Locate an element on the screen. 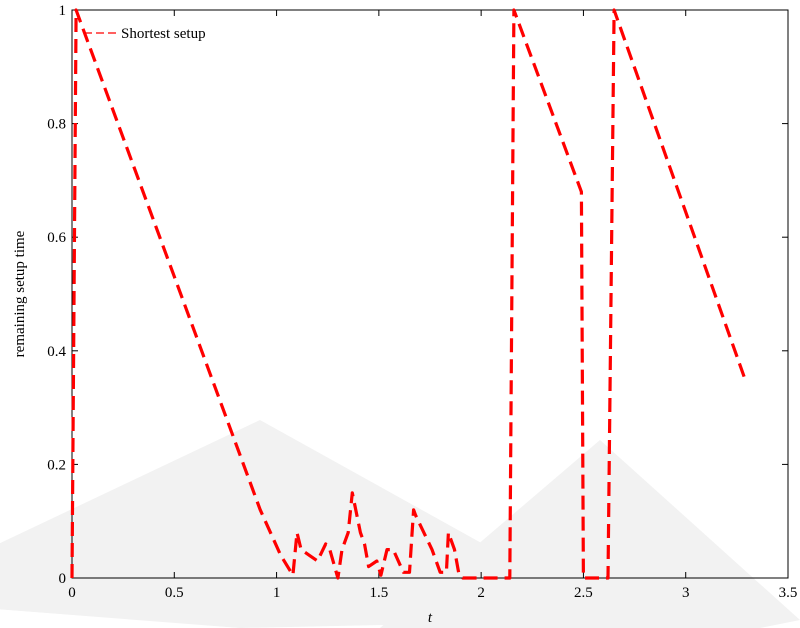 The image size is (800, 628). x-tick-label: 0 is located at coordinates (72, 593).